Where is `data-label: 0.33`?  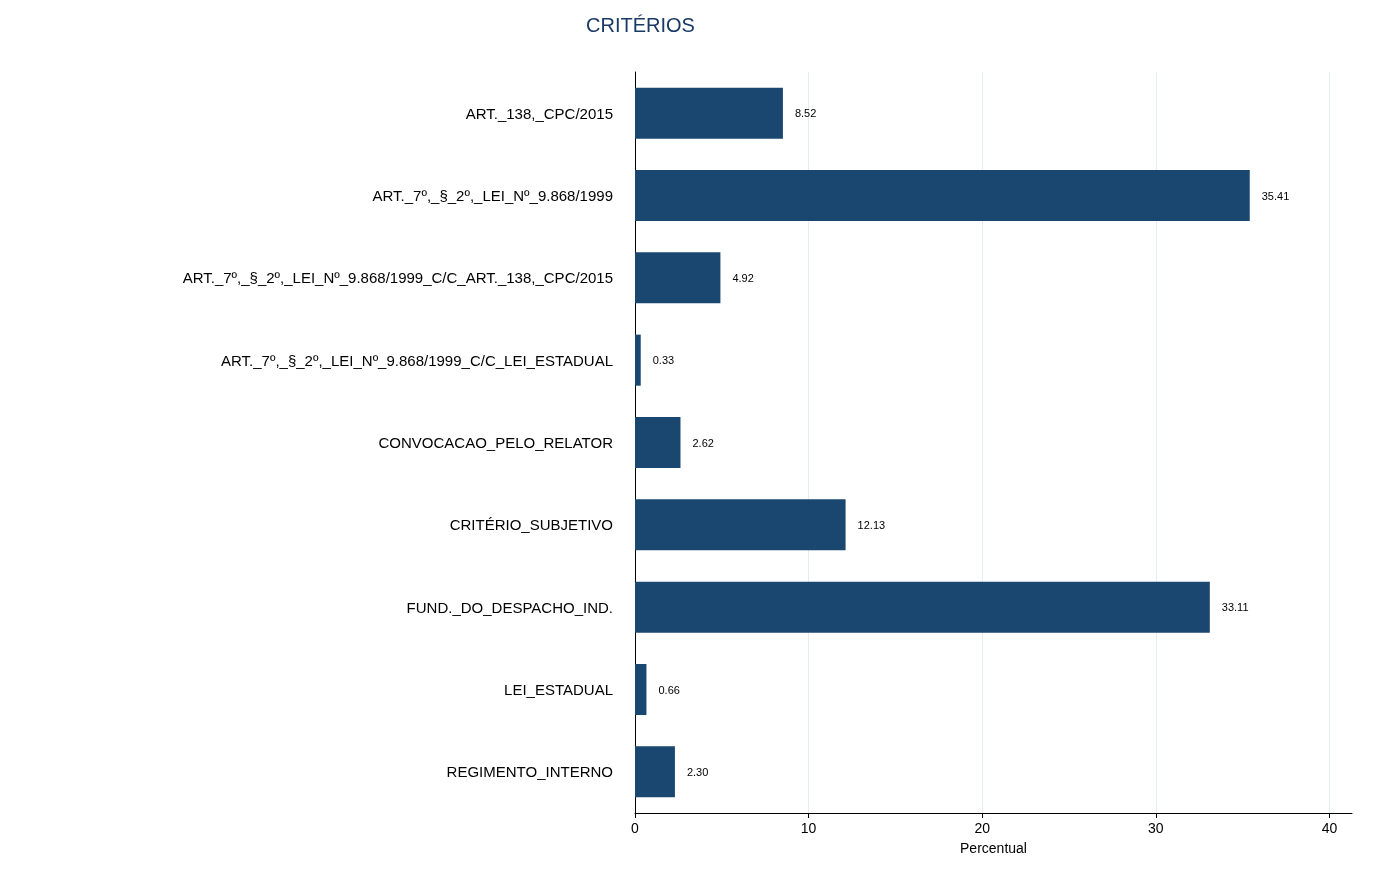
data-label: 0.33 is located at coordinates (663, 360).